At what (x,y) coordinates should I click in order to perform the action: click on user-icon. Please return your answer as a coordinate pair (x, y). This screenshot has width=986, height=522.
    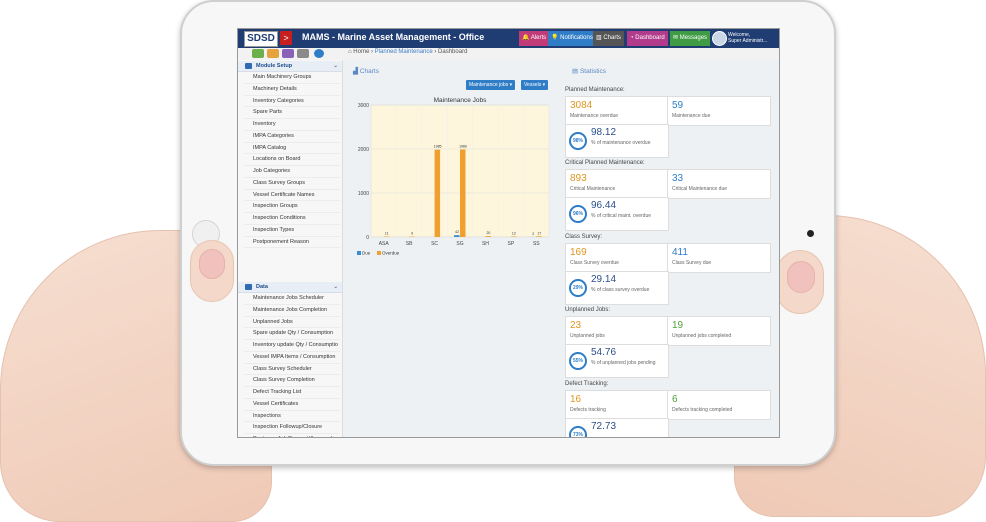
    Looking at the image, I should click on (288, 53).